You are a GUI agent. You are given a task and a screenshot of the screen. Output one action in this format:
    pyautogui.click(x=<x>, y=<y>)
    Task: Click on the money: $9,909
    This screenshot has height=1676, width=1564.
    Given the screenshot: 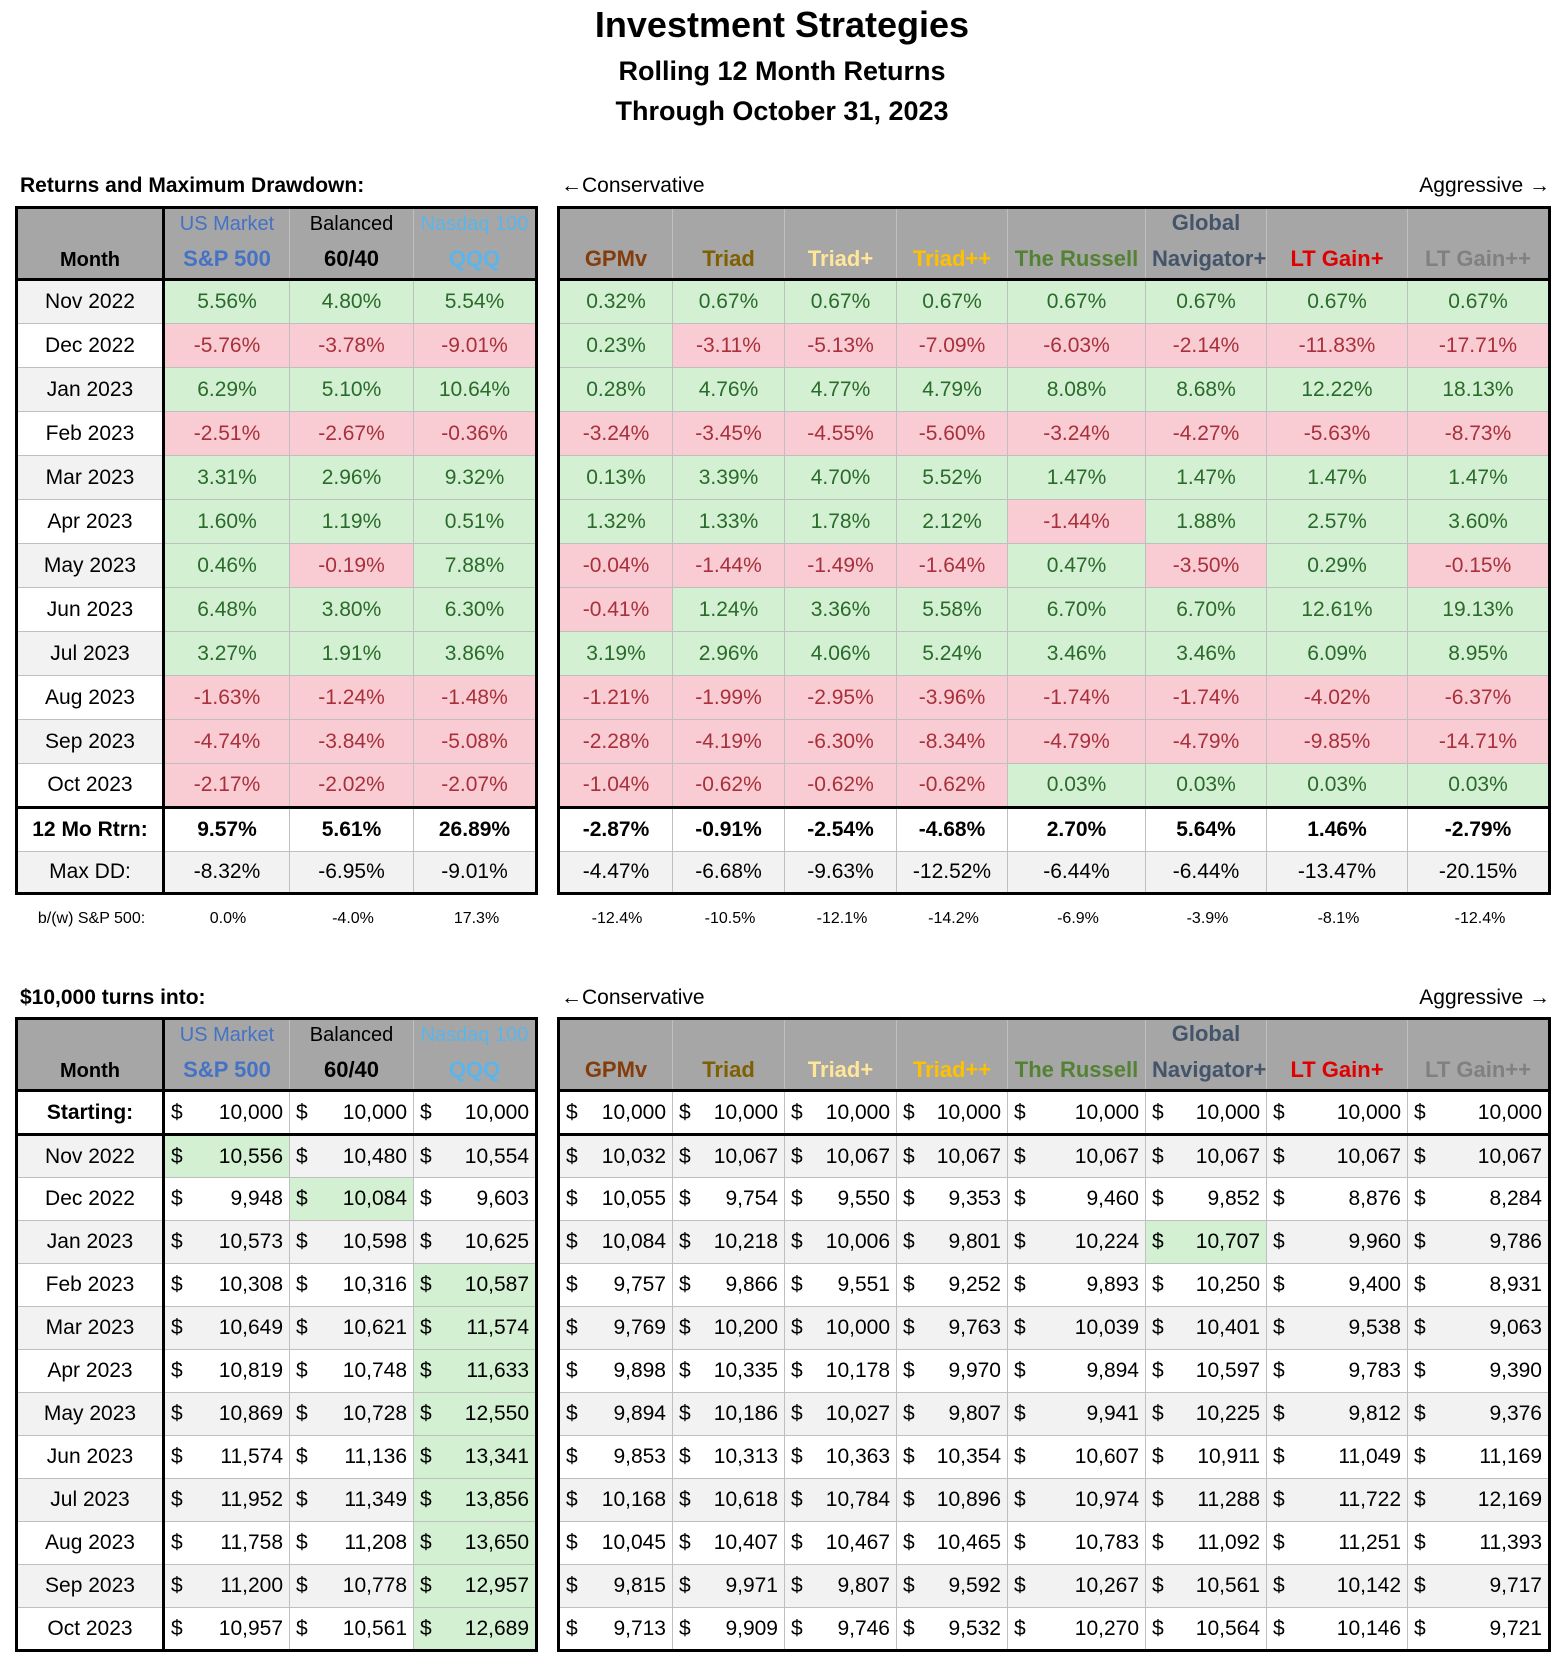 What is the action you would take?
    pyautogui.click(x=728, y=1629)
    